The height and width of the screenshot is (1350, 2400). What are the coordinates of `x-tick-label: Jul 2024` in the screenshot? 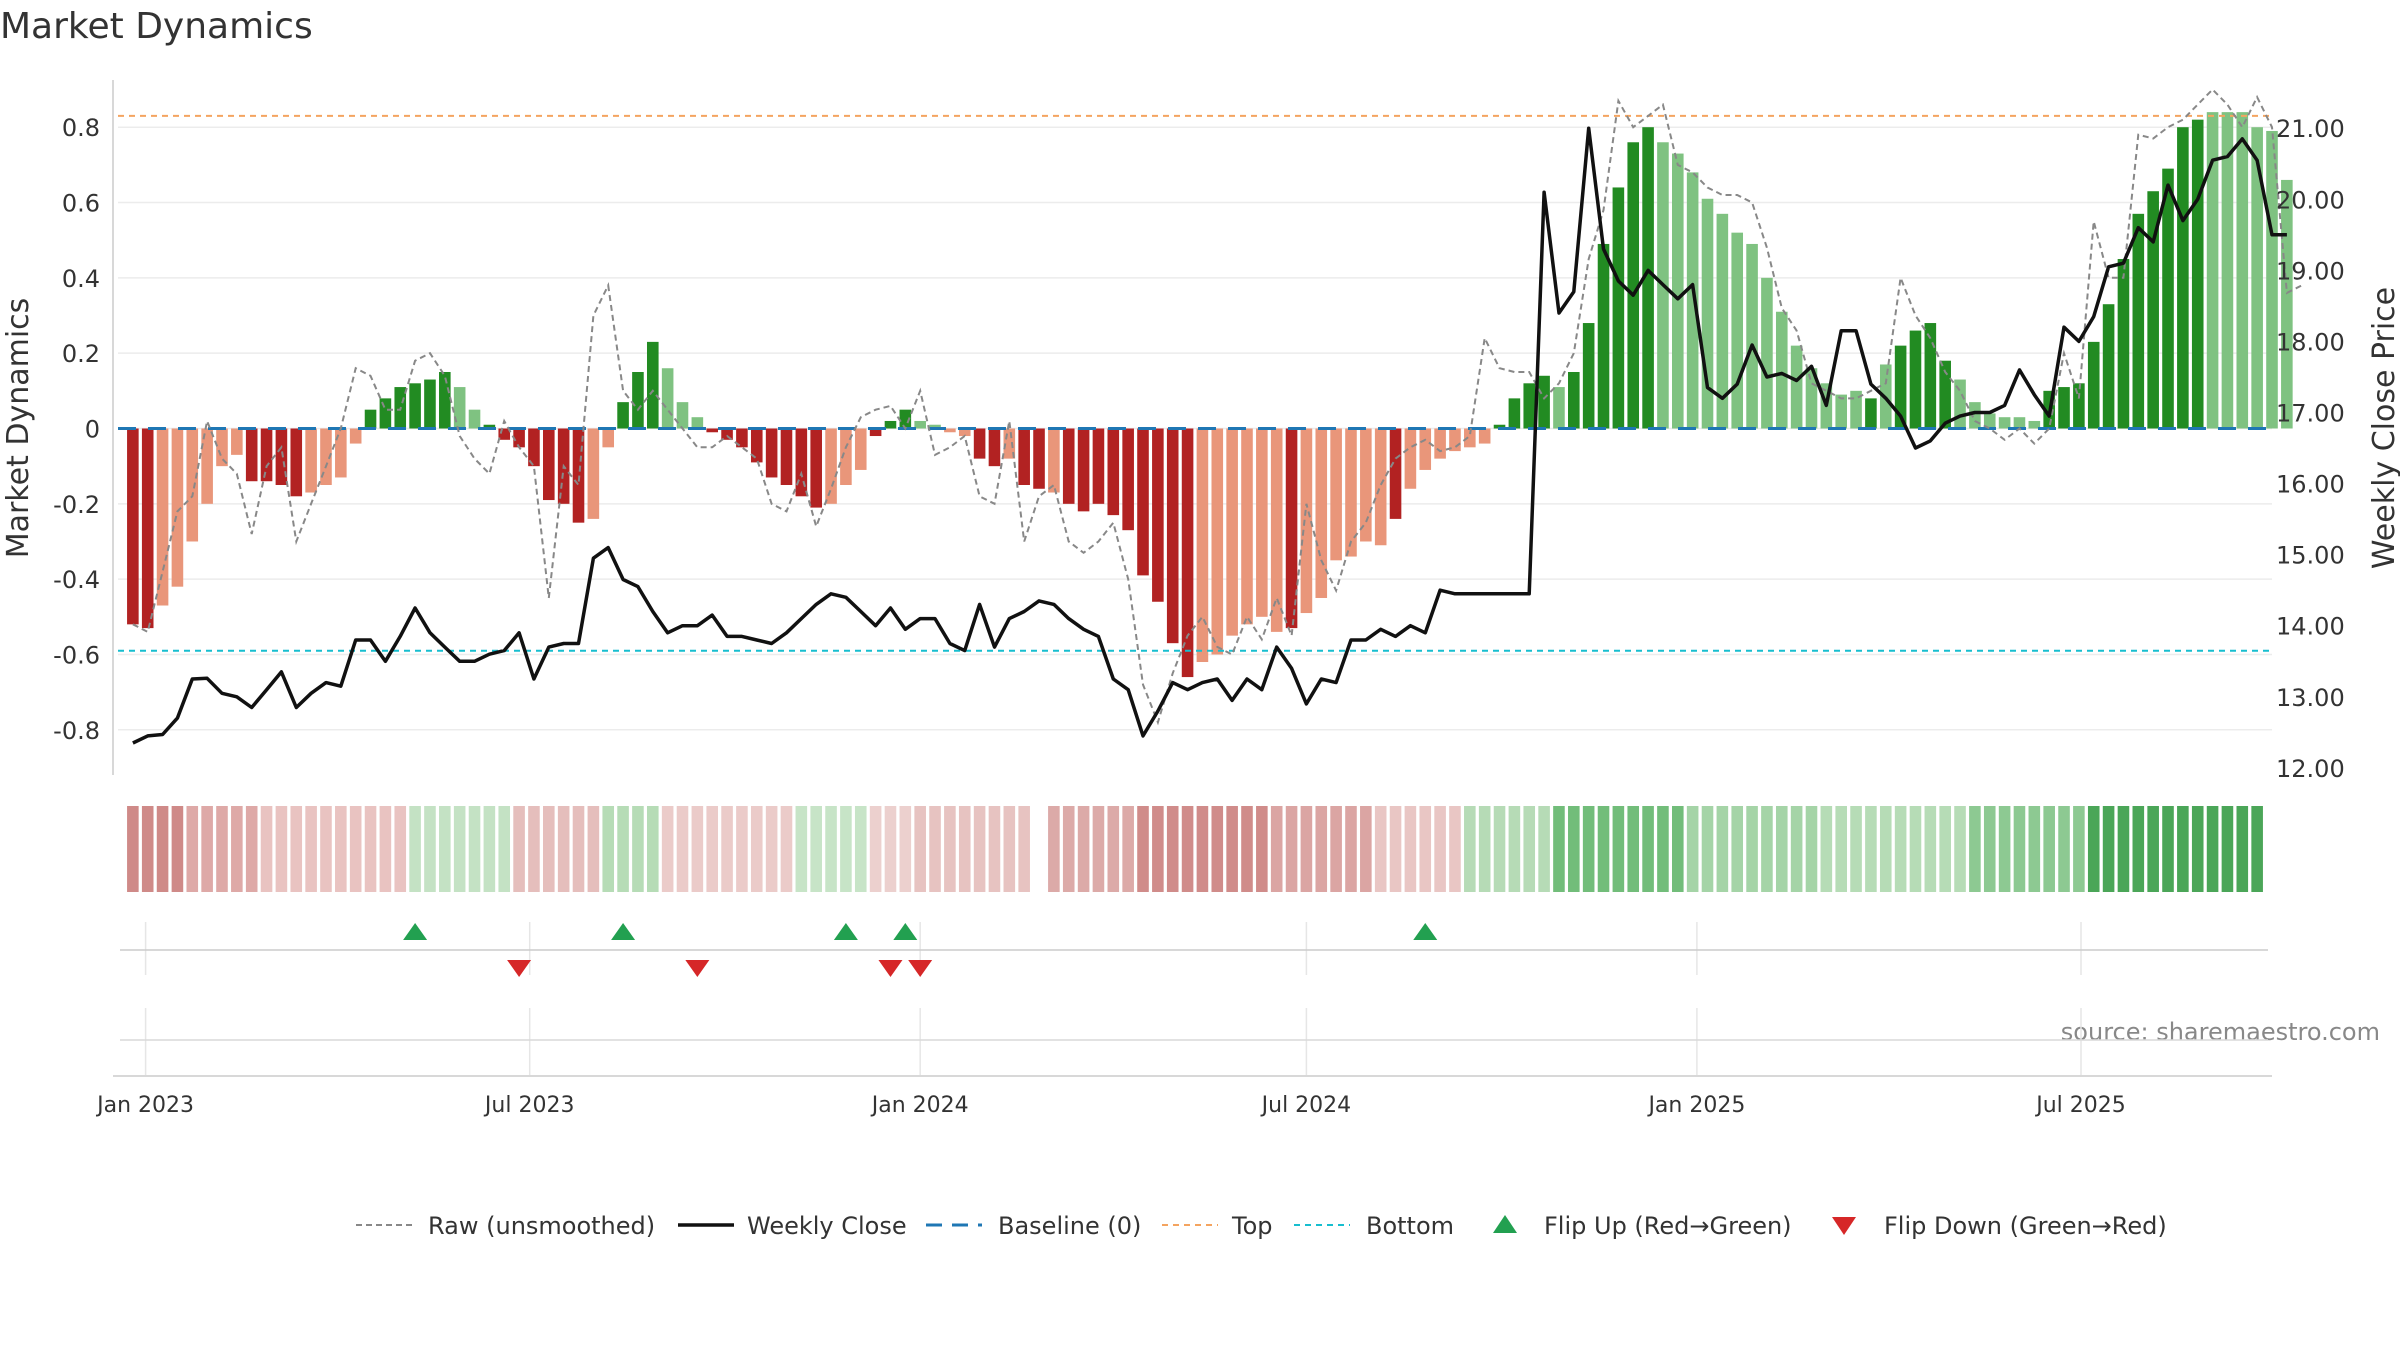 It's located at (1306, 1105).